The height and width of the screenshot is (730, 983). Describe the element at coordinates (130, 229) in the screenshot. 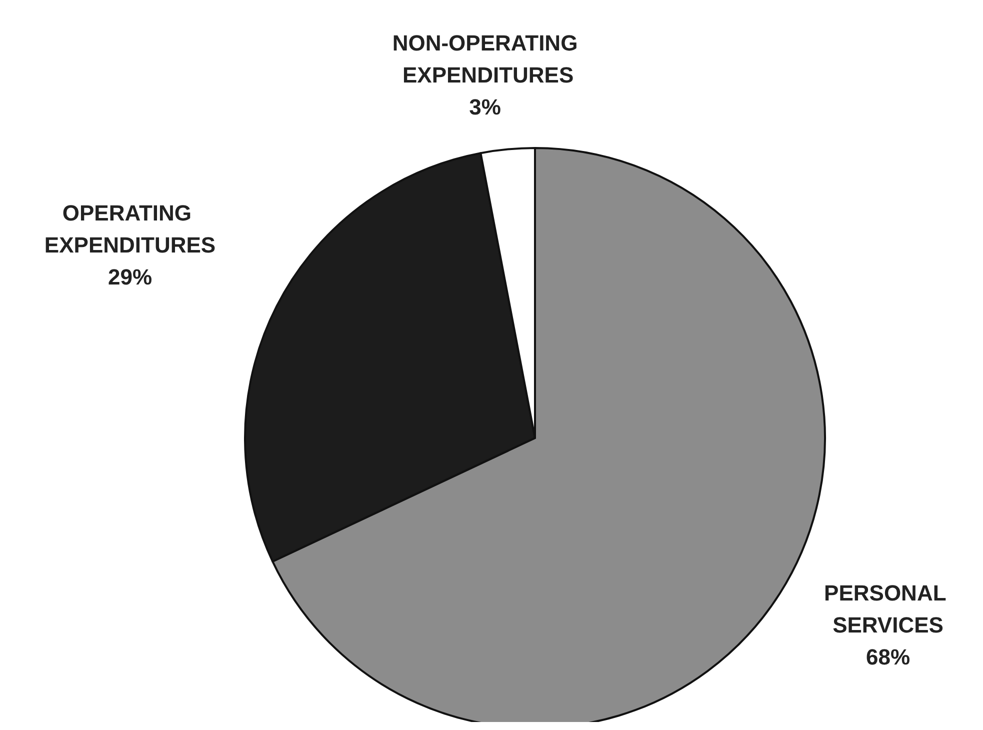

I see `slice-label: OPERATING EXPENDITURES` at that location.